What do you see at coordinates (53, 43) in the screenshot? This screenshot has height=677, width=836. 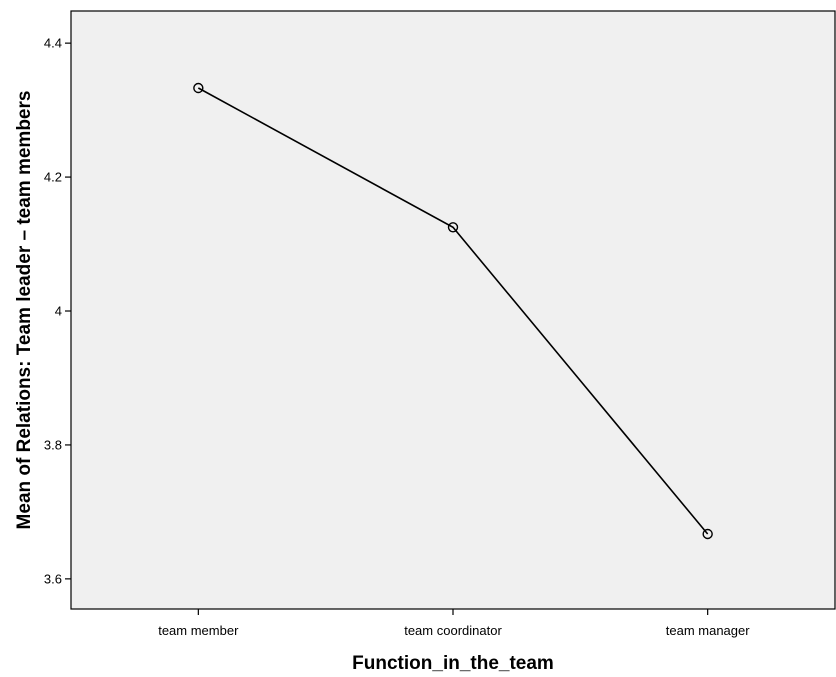 I see `y-tick-label: 4.4` at bounding box center [53, 43].